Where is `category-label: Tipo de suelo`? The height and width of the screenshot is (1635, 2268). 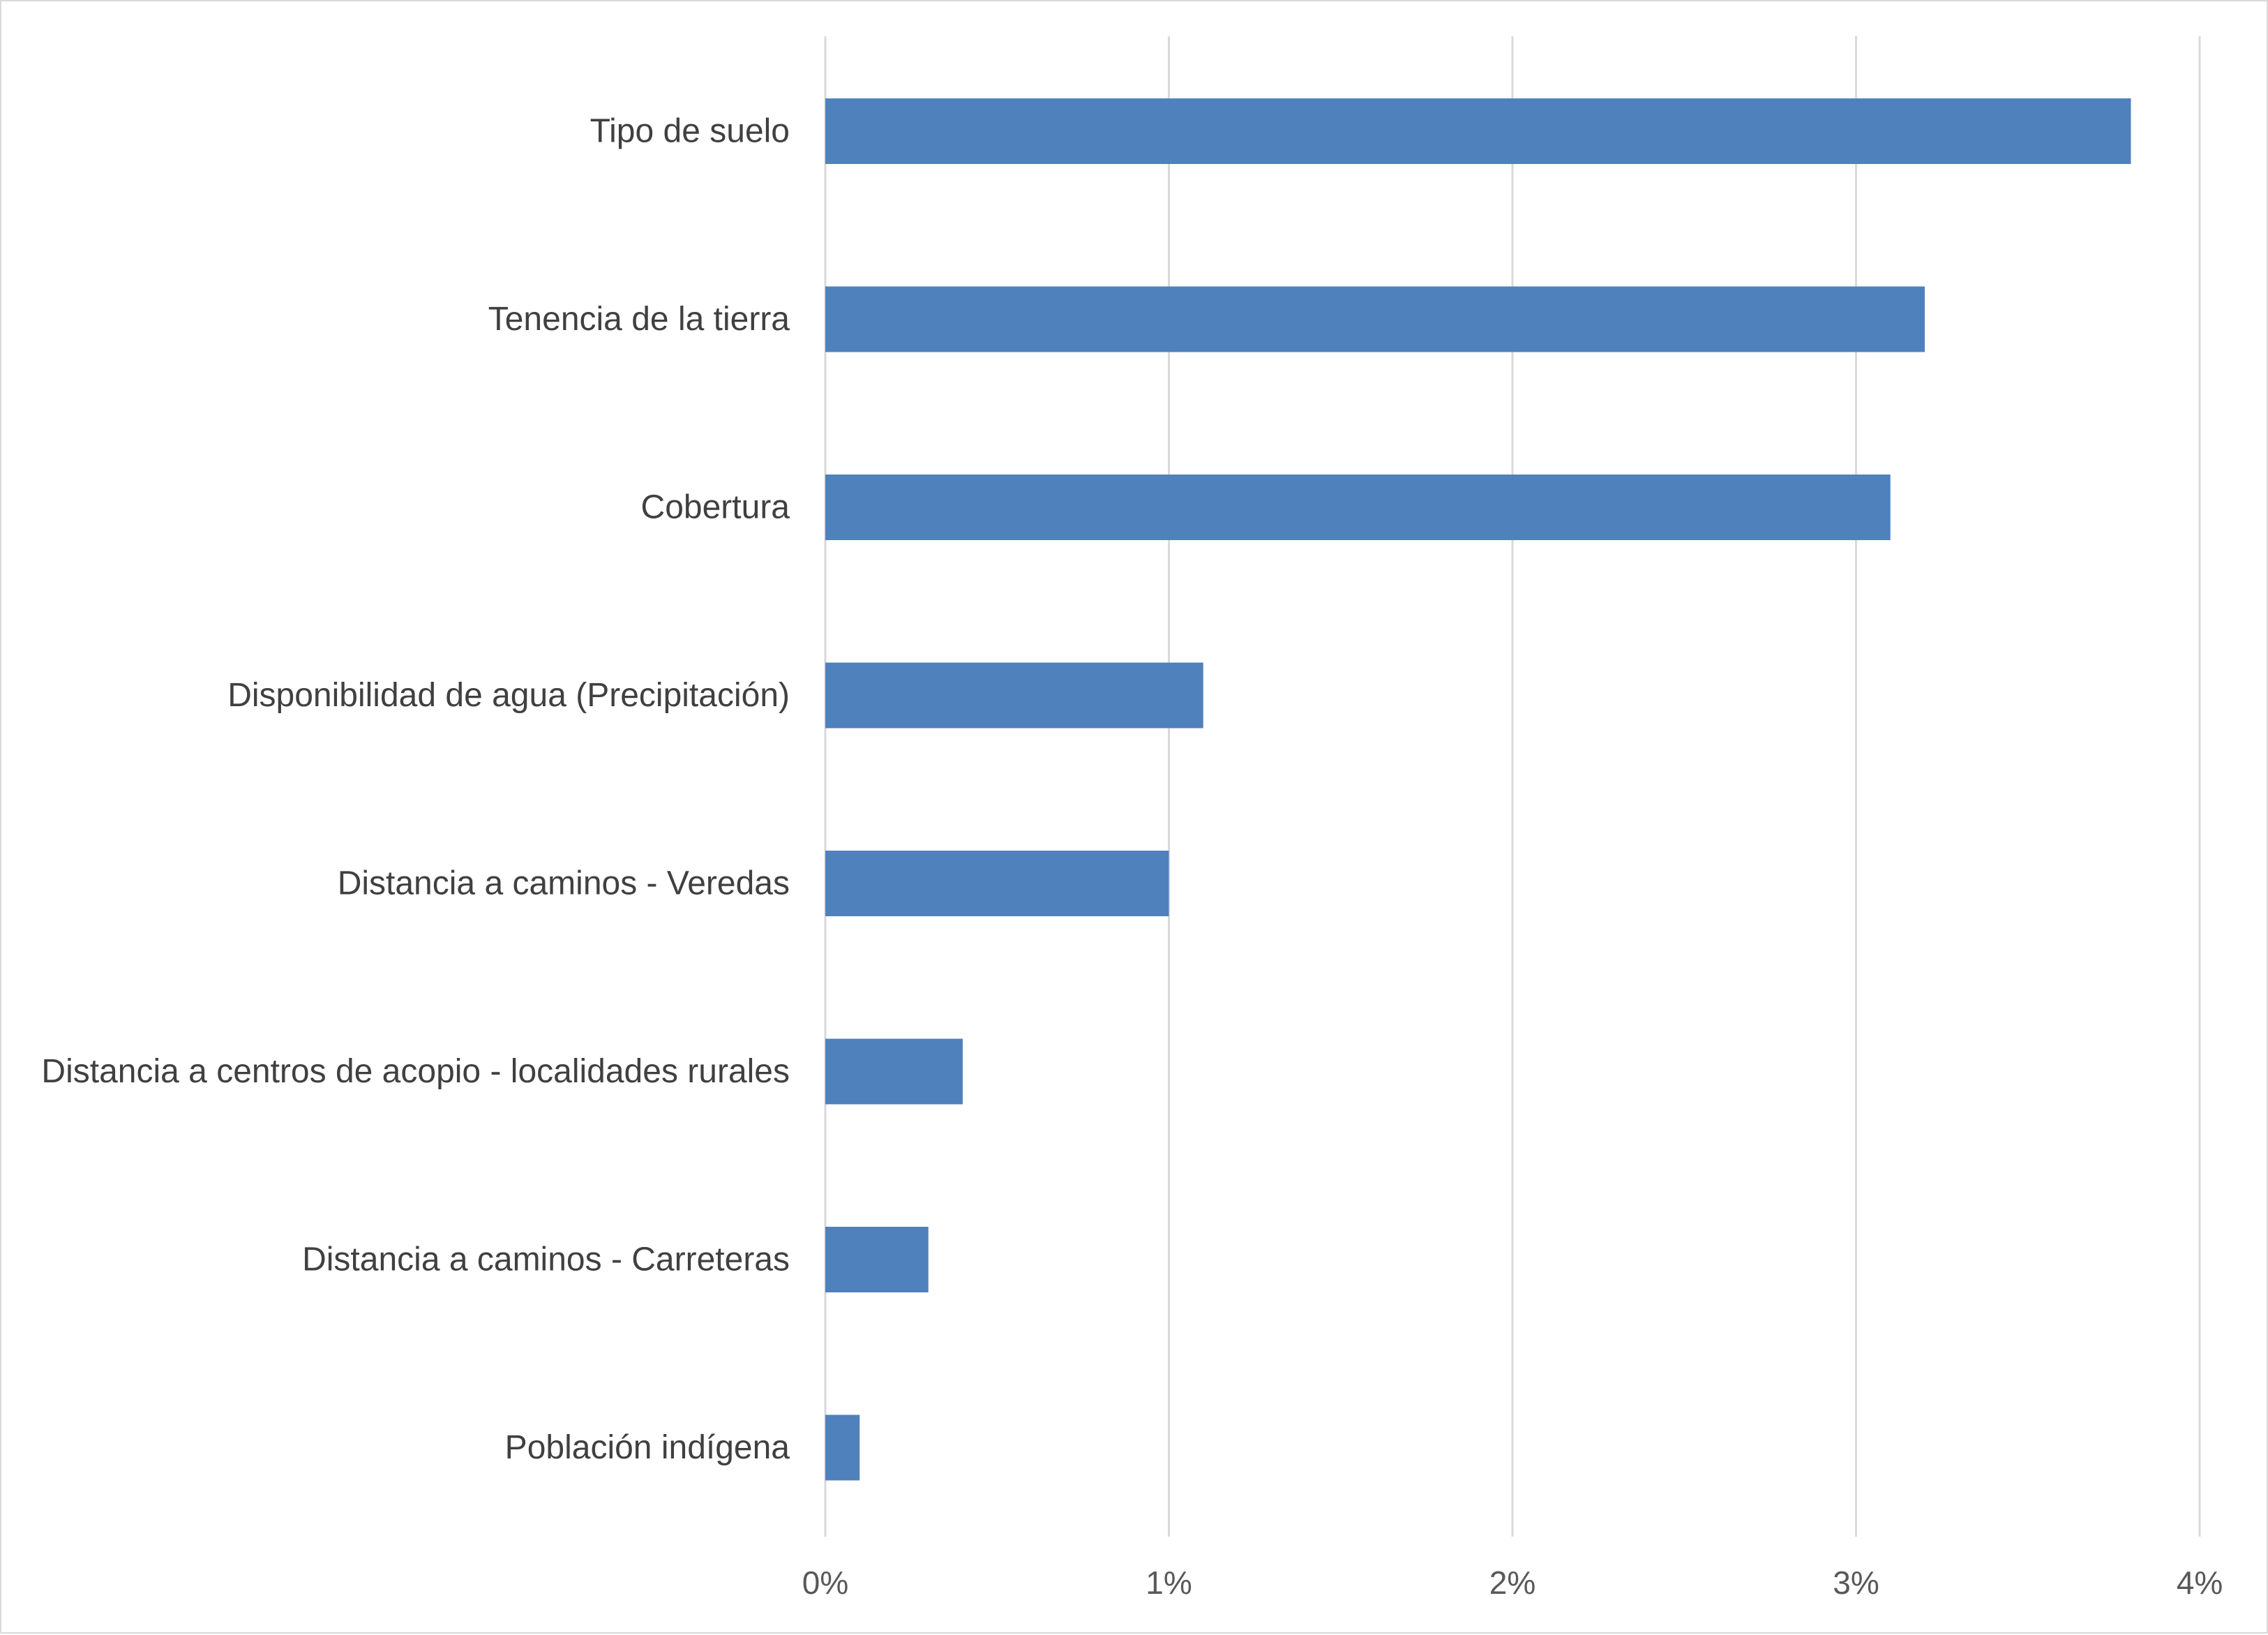 category-label: Tipo de suelo is located at coordinates (690, 131).